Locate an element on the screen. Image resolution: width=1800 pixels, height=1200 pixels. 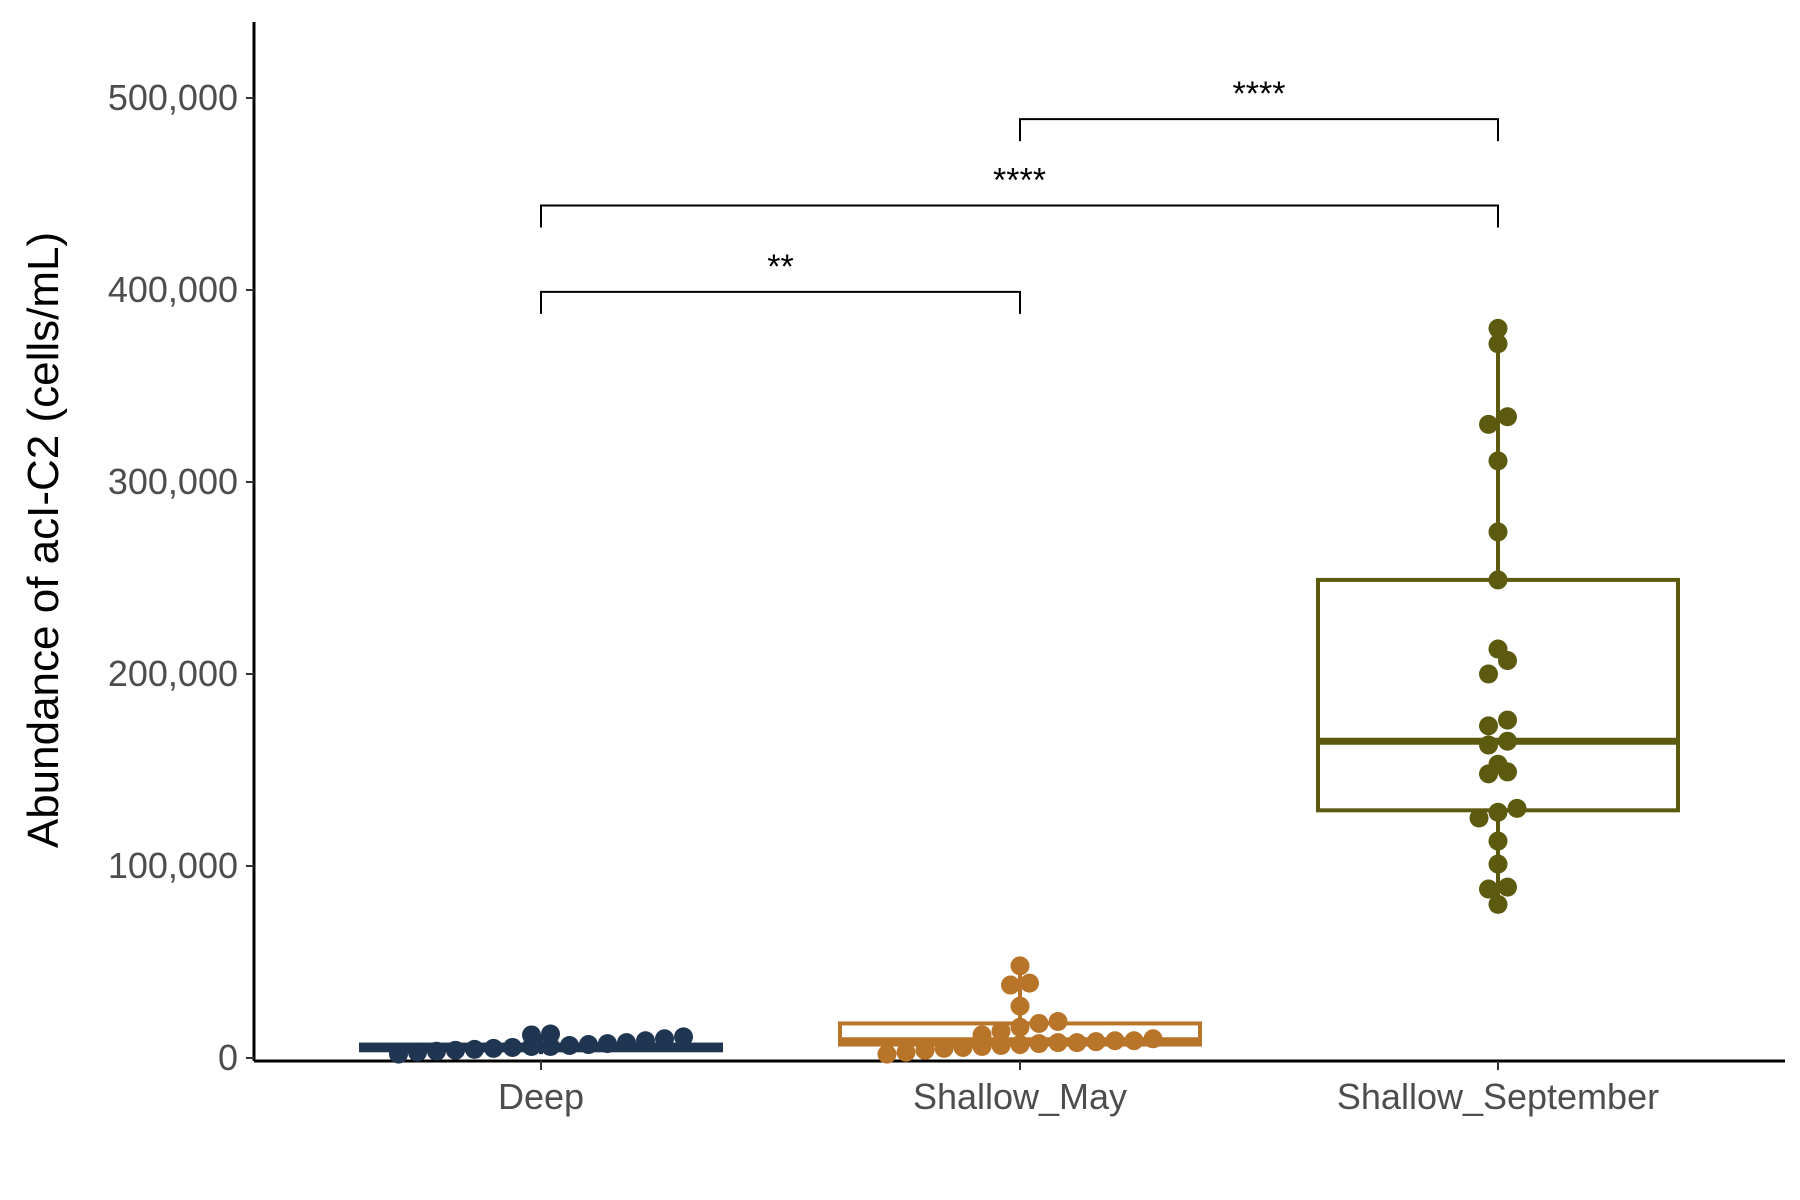
significance-brackets: ********** is located at coordinates (1019, 194).